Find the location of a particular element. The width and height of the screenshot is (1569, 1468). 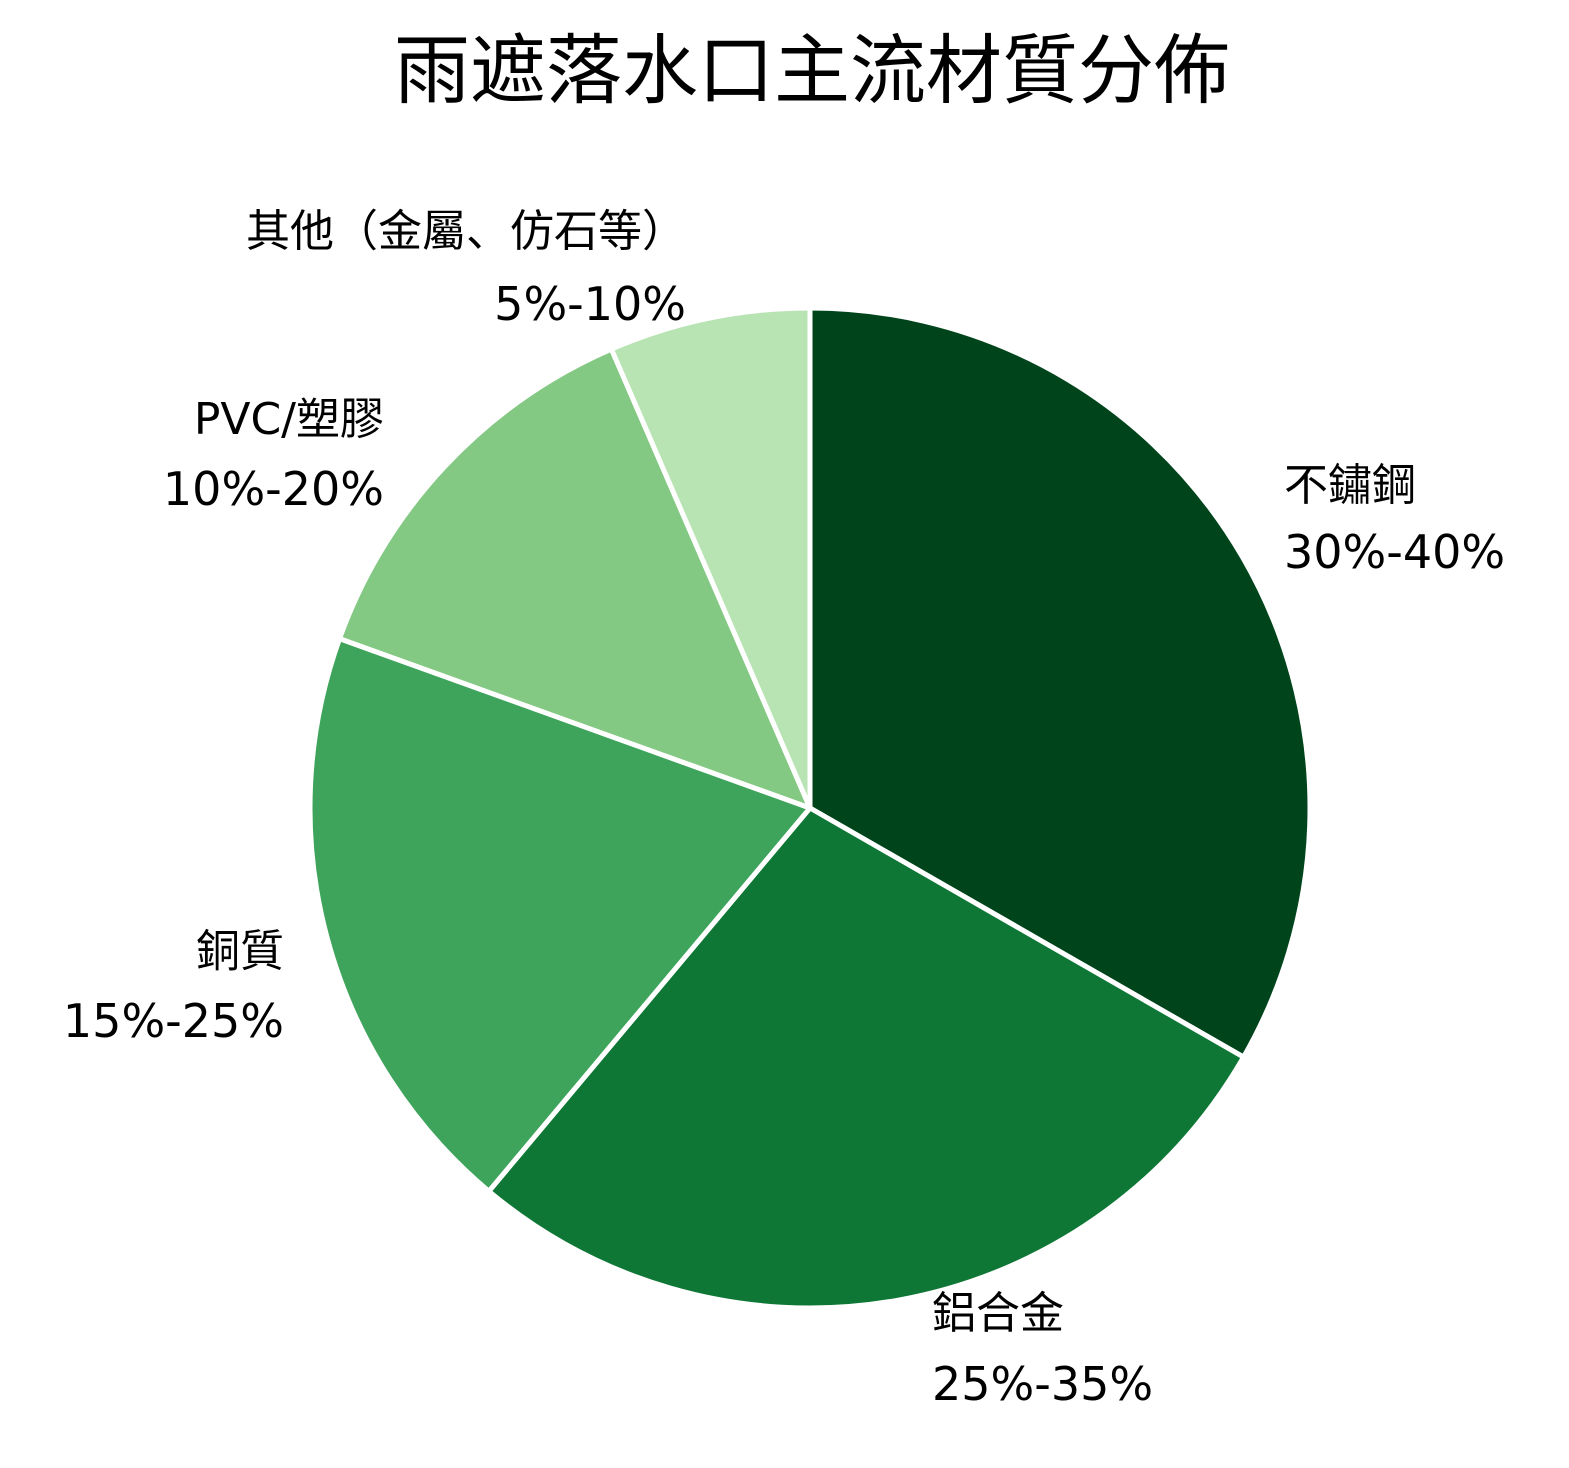

slice-range-label: 5%-10% is located at coordinates (590, 304).